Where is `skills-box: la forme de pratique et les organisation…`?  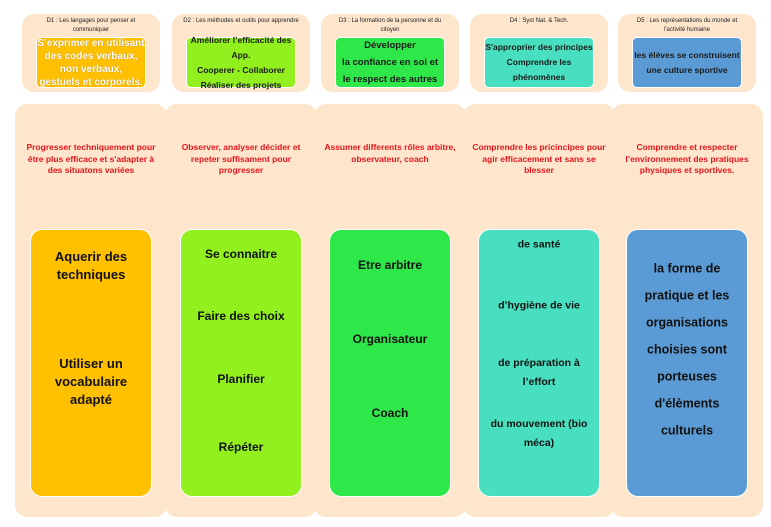 skills-box: la forme de pratique et les organisation… is located at coordinates (687, 363).